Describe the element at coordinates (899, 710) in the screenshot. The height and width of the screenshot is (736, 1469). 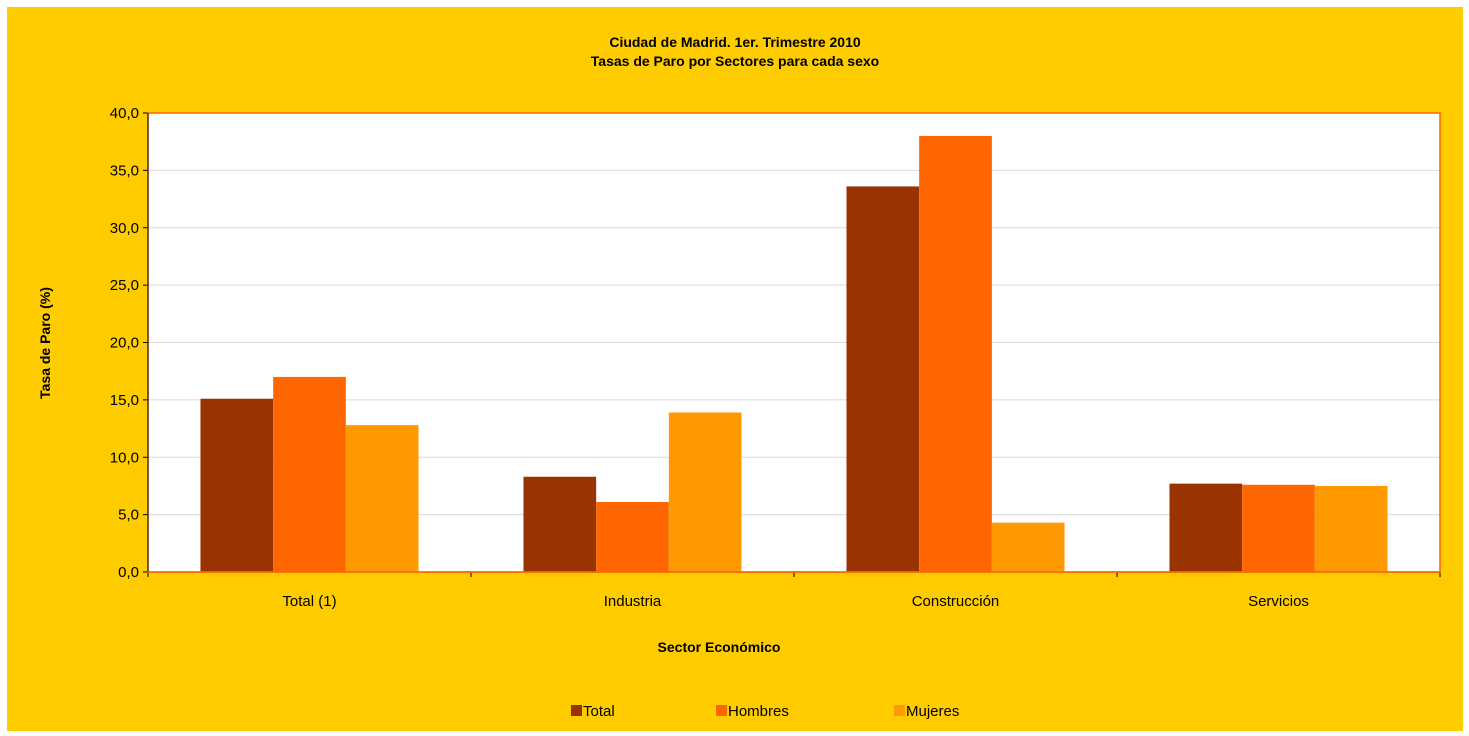
I see `legend-swatch-mujeres` at that location.